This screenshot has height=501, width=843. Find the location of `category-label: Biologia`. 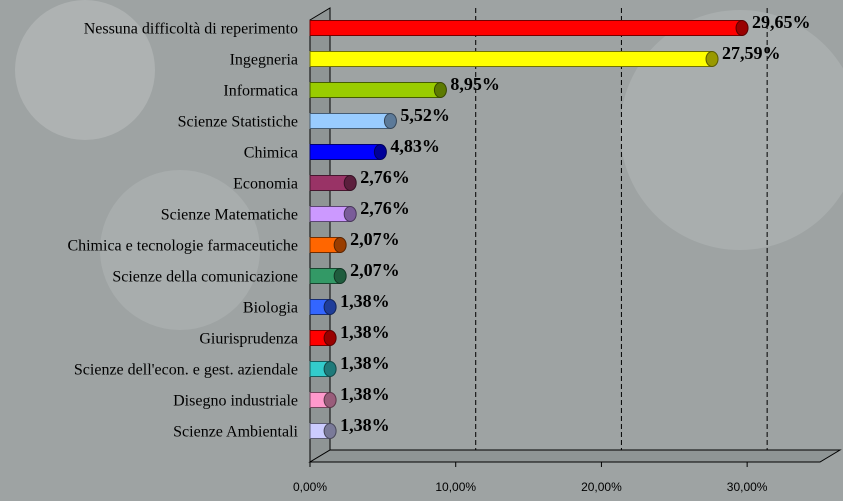

category-label: Biologia is located at coordinates (270, 308).